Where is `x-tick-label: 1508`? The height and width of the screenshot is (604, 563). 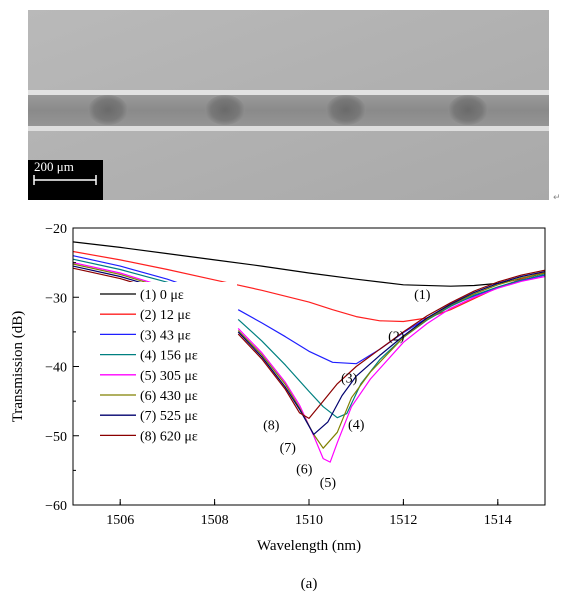
x-tick-label: 1508 is located at coordinates (215, 520).